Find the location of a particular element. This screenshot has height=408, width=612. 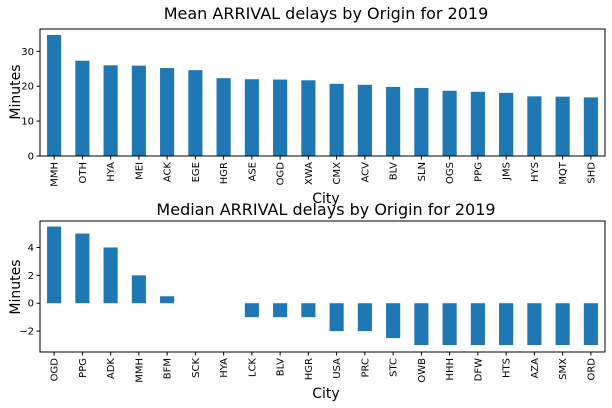

chart-1-x-tick-label: MMH is located at coordinates (55, 174).